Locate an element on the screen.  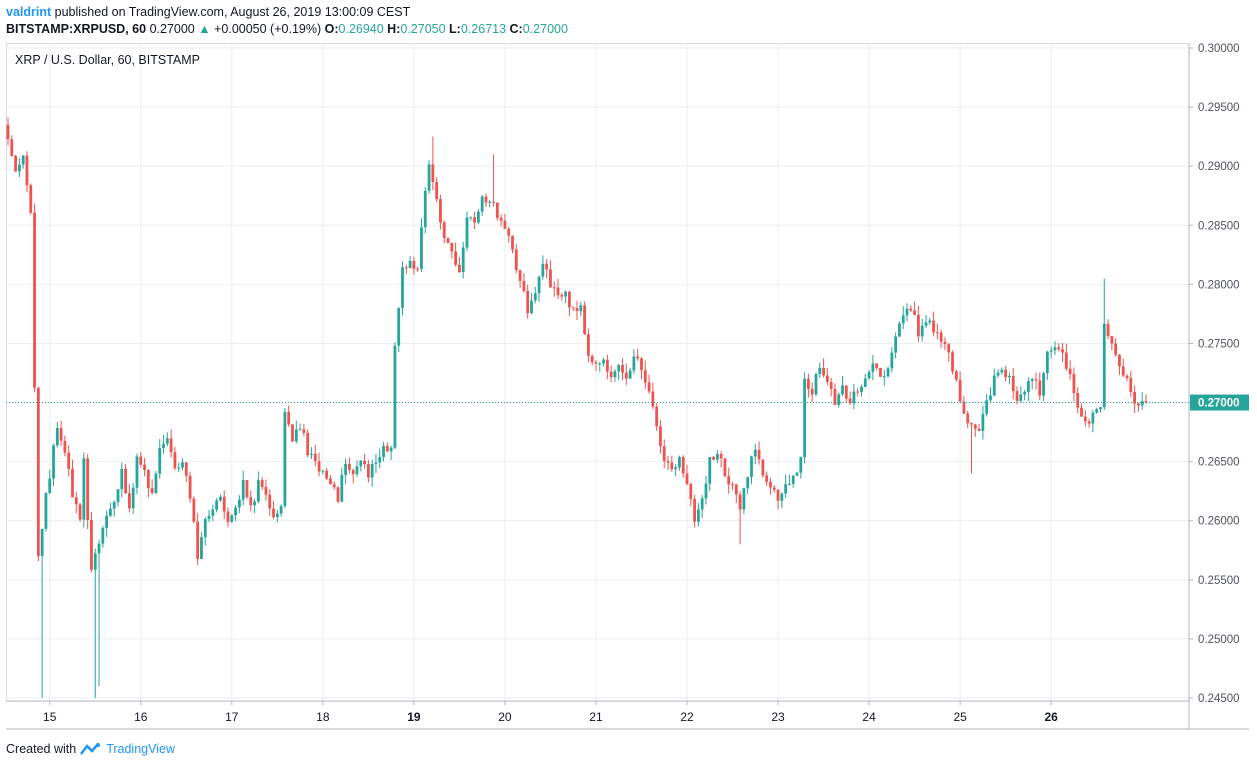
high-label: H: is located at coordinates (394, 29).